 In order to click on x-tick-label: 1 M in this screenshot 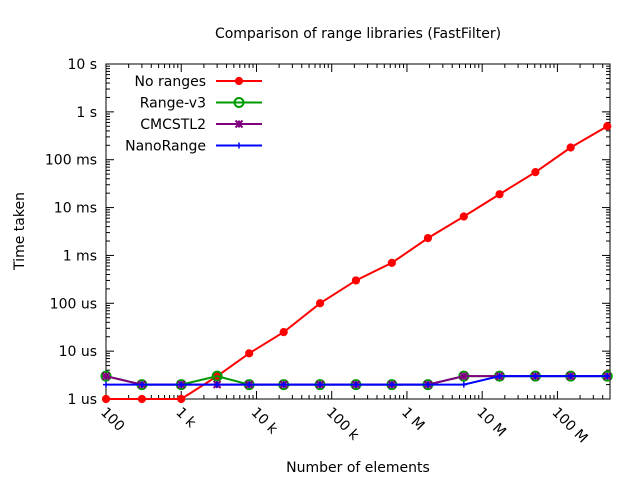, I will do `click(412, 419)`.